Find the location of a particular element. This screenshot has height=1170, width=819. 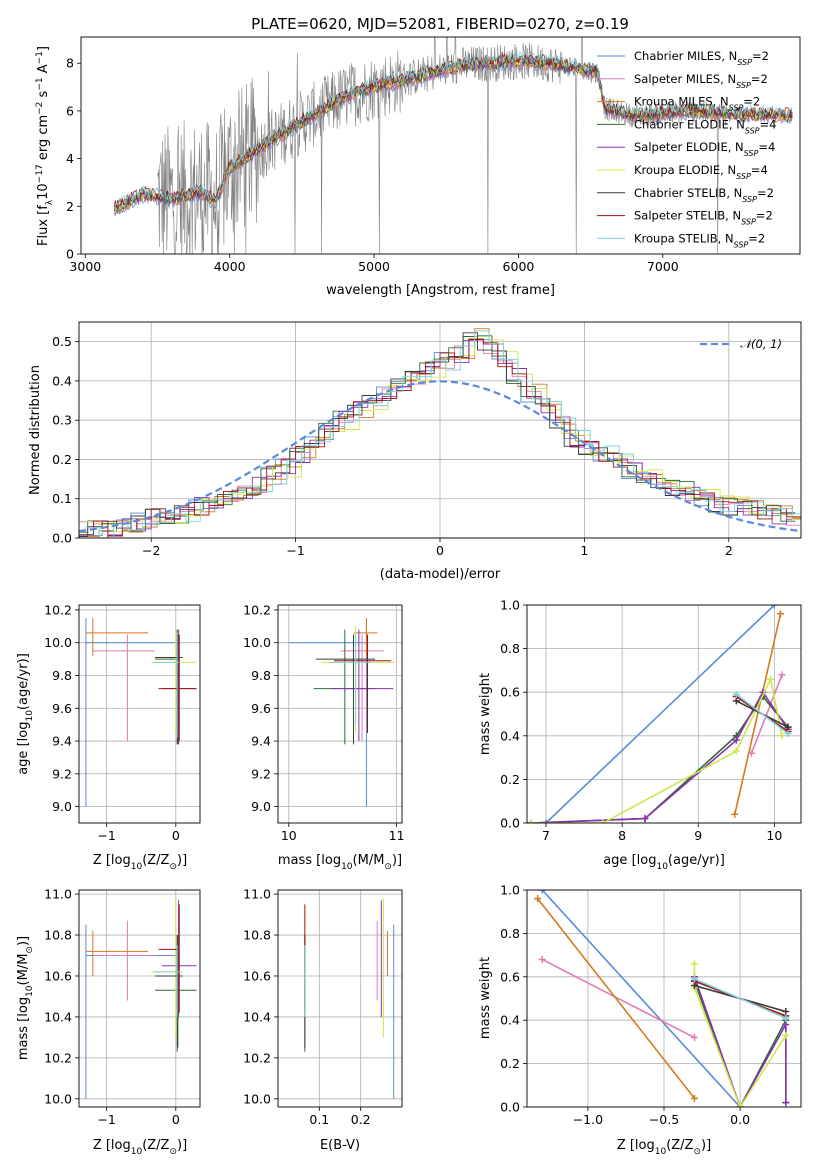

y-axis-label: mass weight is located at coordinates (485, 998).